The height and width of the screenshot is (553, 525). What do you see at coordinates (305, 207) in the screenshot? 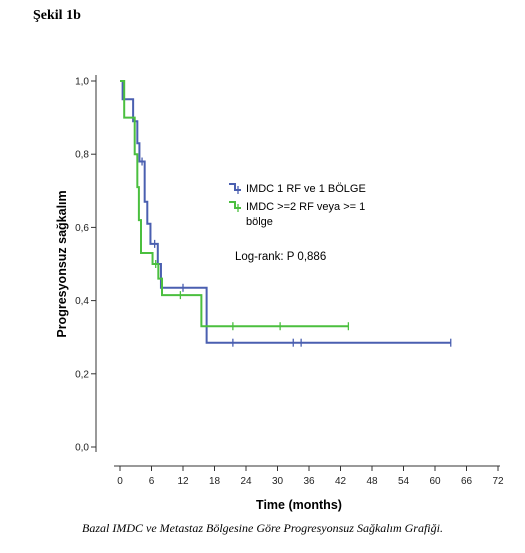
I see `legend-label-2: IMDC >=2 RF veya >= 1` at bounding box center [305, 207].